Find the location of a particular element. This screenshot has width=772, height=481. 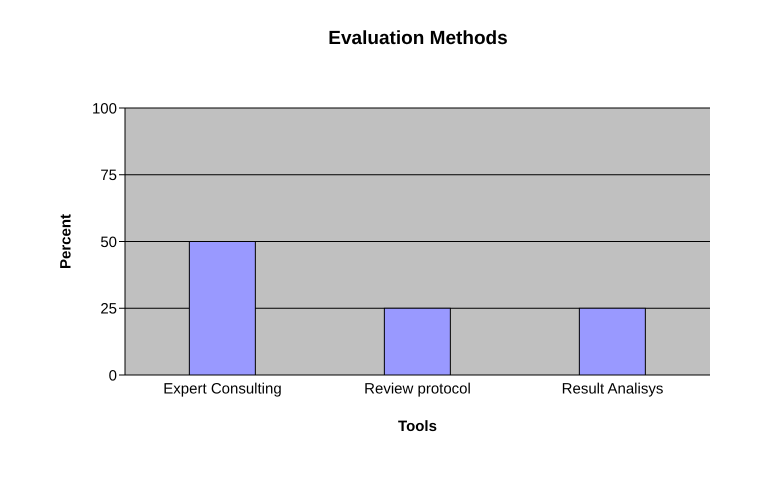

y-tick-label: 25 is located at coordinates (108, 309).